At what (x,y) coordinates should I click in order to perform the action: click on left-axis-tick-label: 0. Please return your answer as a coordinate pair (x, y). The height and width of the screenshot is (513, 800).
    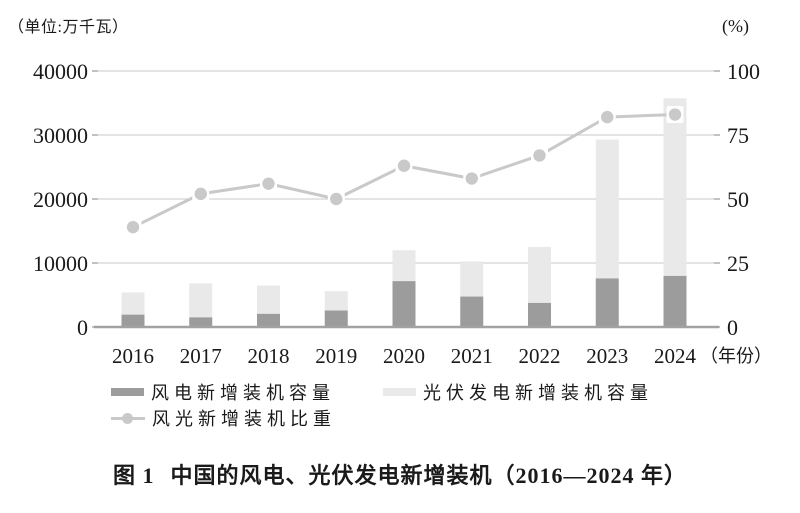
    Looking at the image, I should click on (82, 327).